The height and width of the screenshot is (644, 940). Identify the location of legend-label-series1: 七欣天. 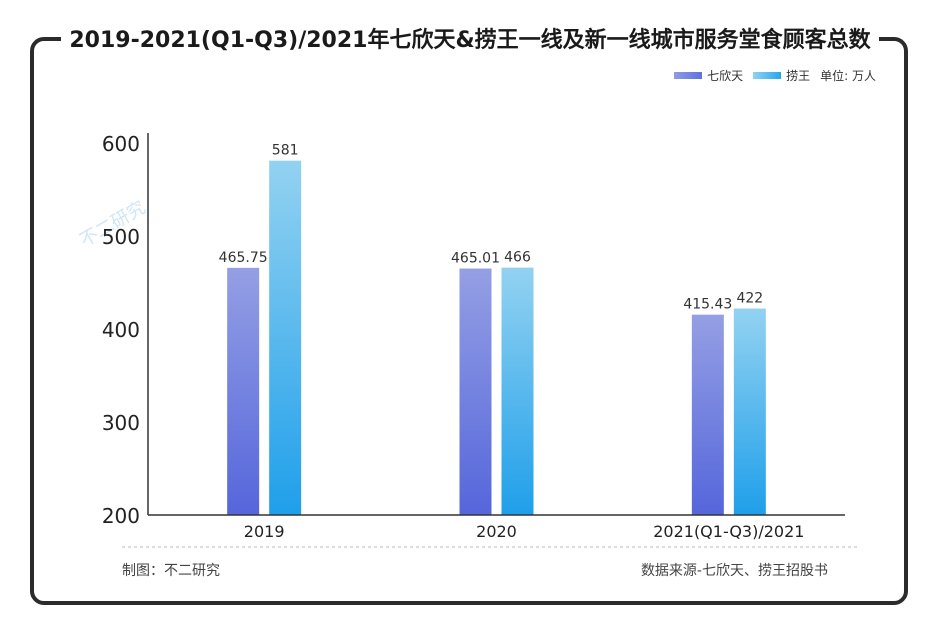
(725, 76).